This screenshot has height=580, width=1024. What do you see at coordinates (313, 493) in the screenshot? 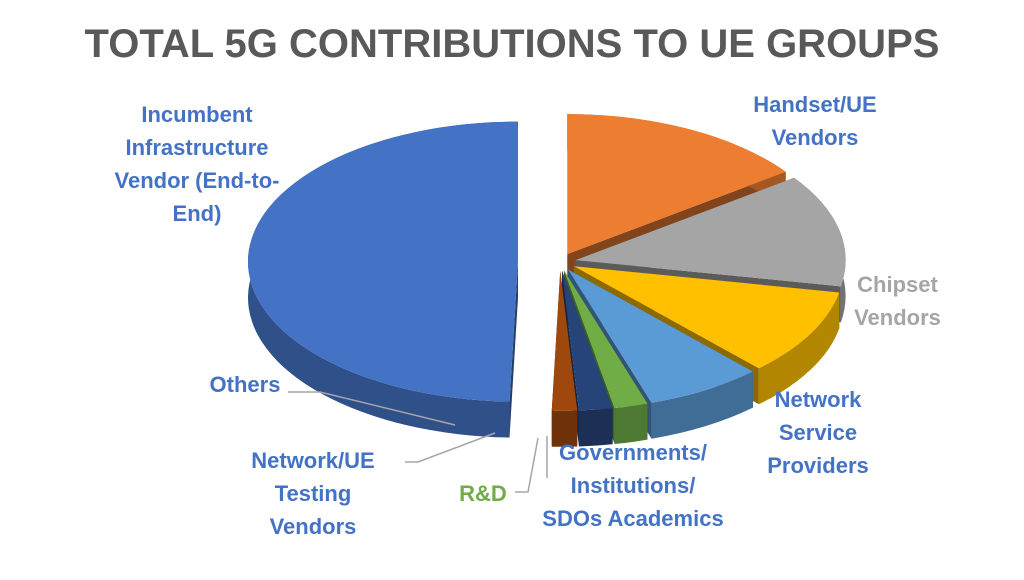
I see `slice-label: Network/UE Testing Vendors` at bounding box center [313, 493].